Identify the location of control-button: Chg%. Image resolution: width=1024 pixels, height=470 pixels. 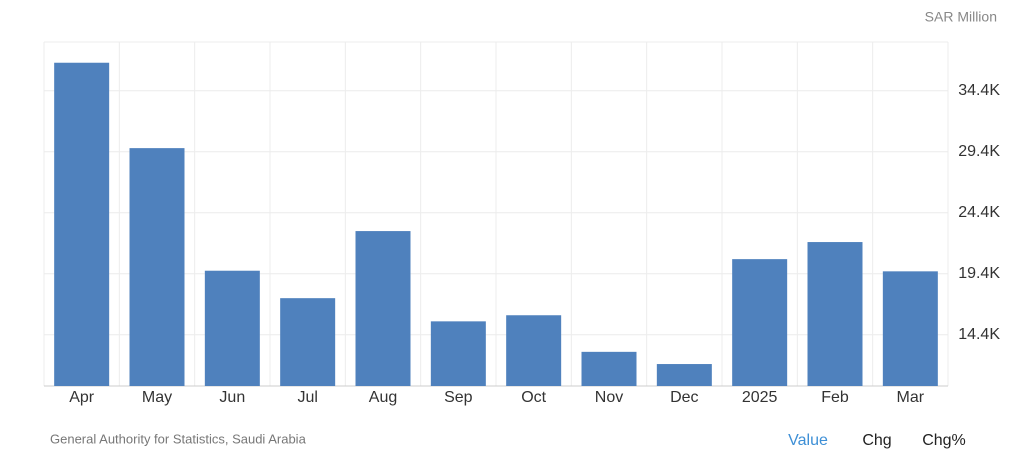
(944, 440).